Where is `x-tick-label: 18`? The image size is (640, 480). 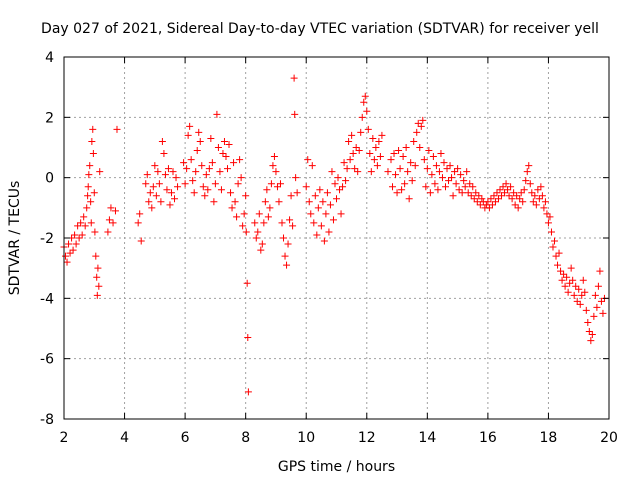
x-tick-label: 18 is located at coordinates (549, 438).